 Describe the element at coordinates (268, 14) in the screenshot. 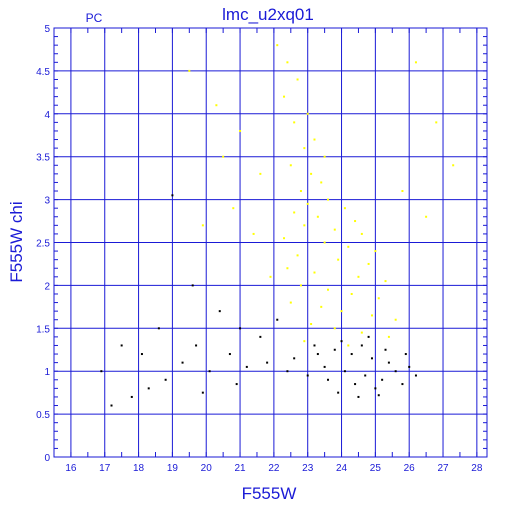

I see `chart-title: lmc_u2xq01` at that location.